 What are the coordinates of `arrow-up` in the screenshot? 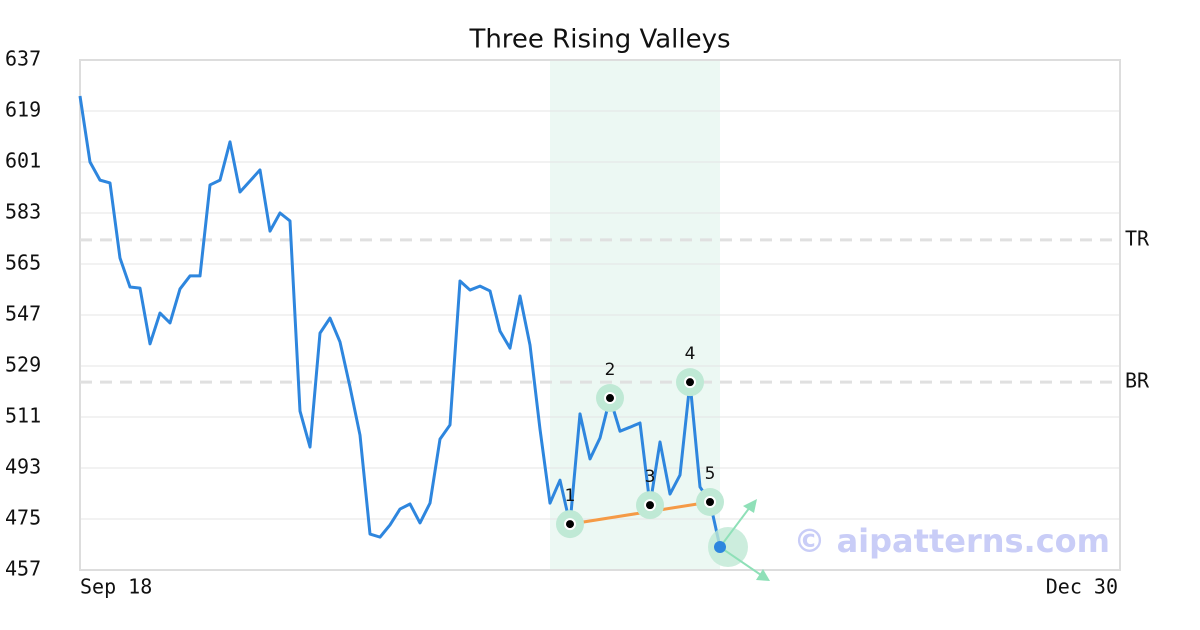 It's located at (736, 525).